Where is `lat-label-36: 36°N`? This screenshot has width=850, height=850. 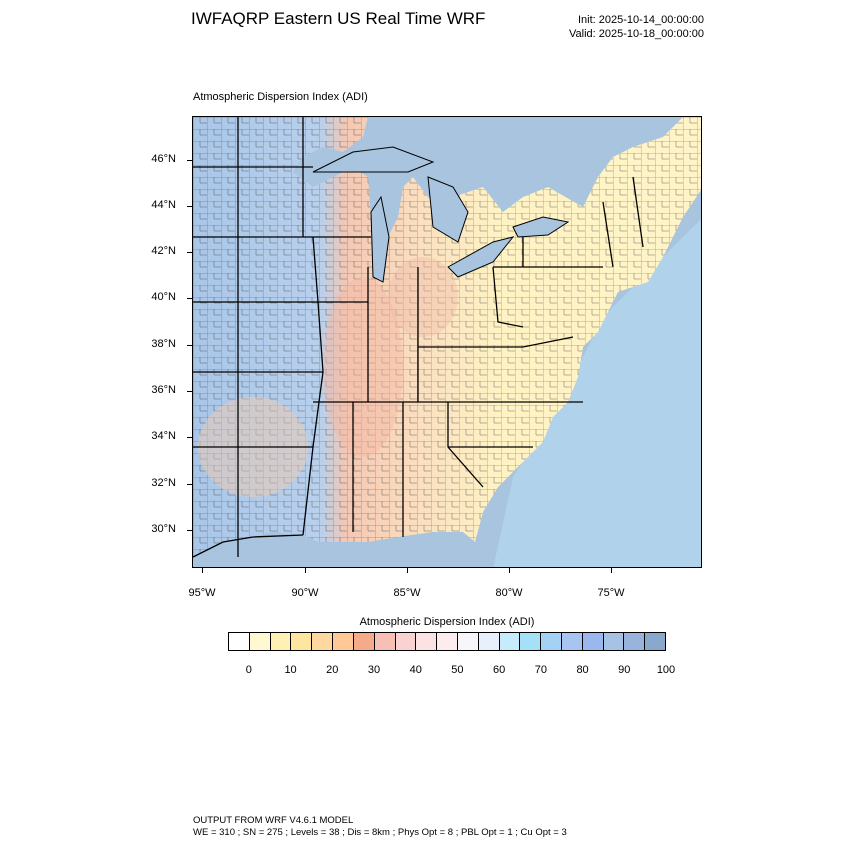 lat-label-36: 36°N is located at coordinates (163, 390).